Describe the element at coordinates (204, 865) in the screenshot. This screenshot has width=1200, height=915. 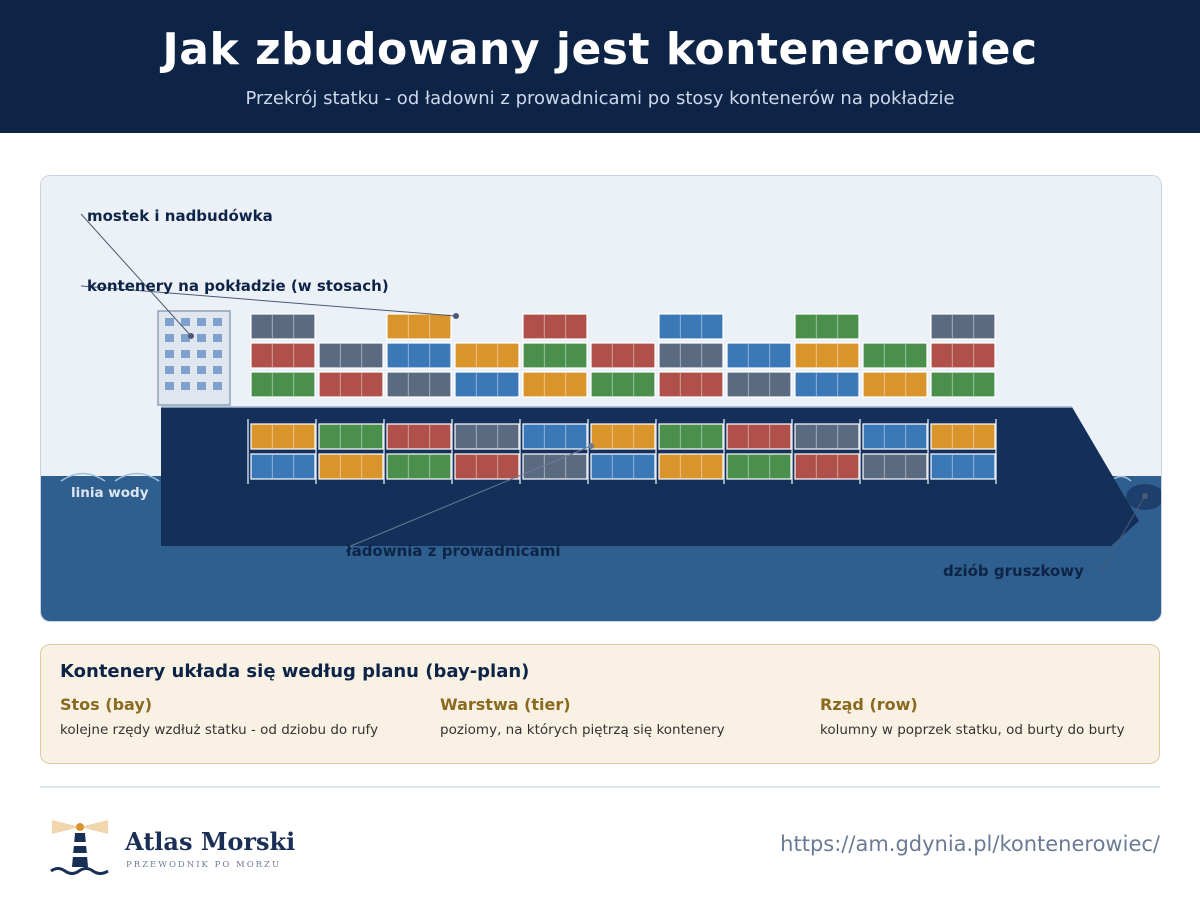
I see `logo-tagline: PRZEWODNIK PO MORZU` at that location.